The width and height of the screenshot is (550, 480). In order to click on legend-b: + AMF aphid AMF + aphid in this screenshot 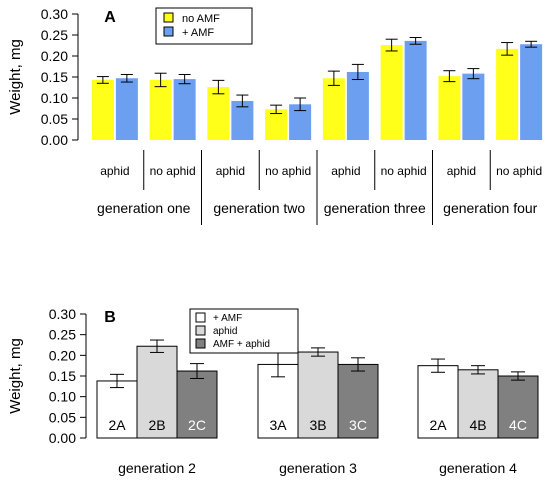, I will do `click(244, 331)`.